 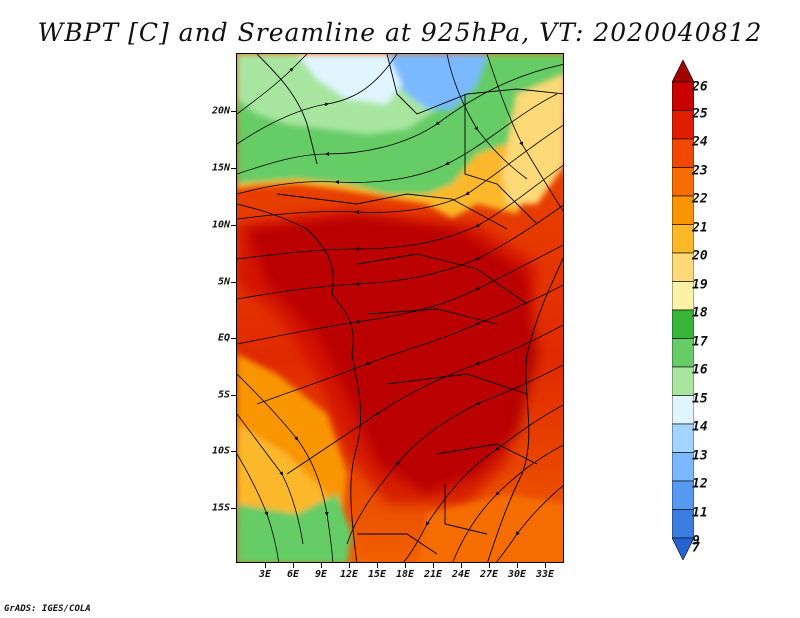 What do you see at coordinates (223, 395) in the screenshot?
I see `lat-label: 5S` at bounding box center [223, 395].